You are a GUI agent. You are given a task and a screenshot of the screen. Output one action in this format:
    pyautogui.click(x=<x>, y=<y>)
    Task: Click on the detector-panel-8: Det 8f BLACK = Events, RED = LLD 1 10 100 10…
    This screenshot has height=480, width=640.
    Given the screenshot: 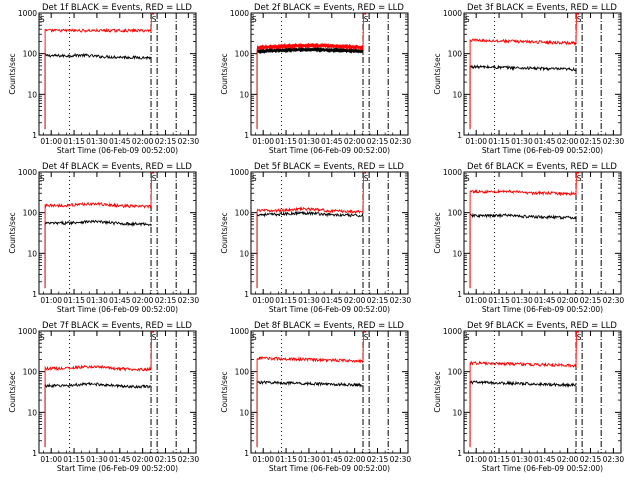 What is the action you would take?
    pyautogui.click(x=315, y=397)
    